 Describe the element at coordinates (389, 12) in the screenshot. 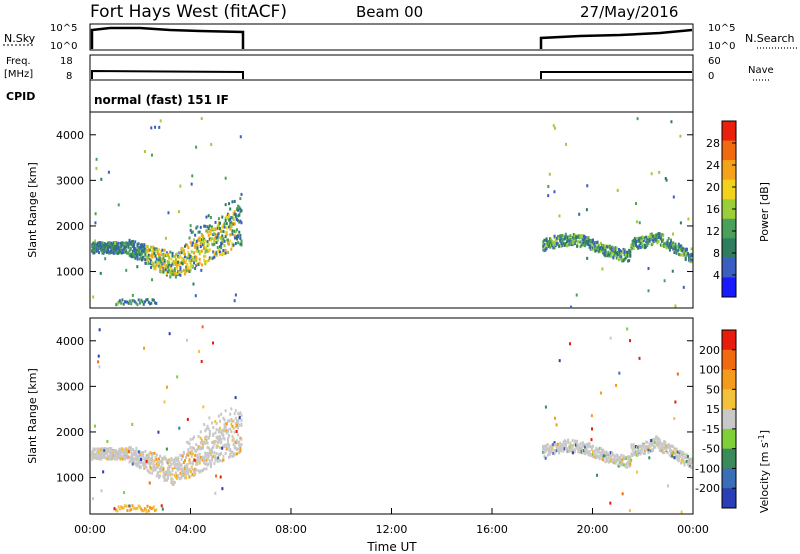

I see `beam-label: Beam 00` at that location.